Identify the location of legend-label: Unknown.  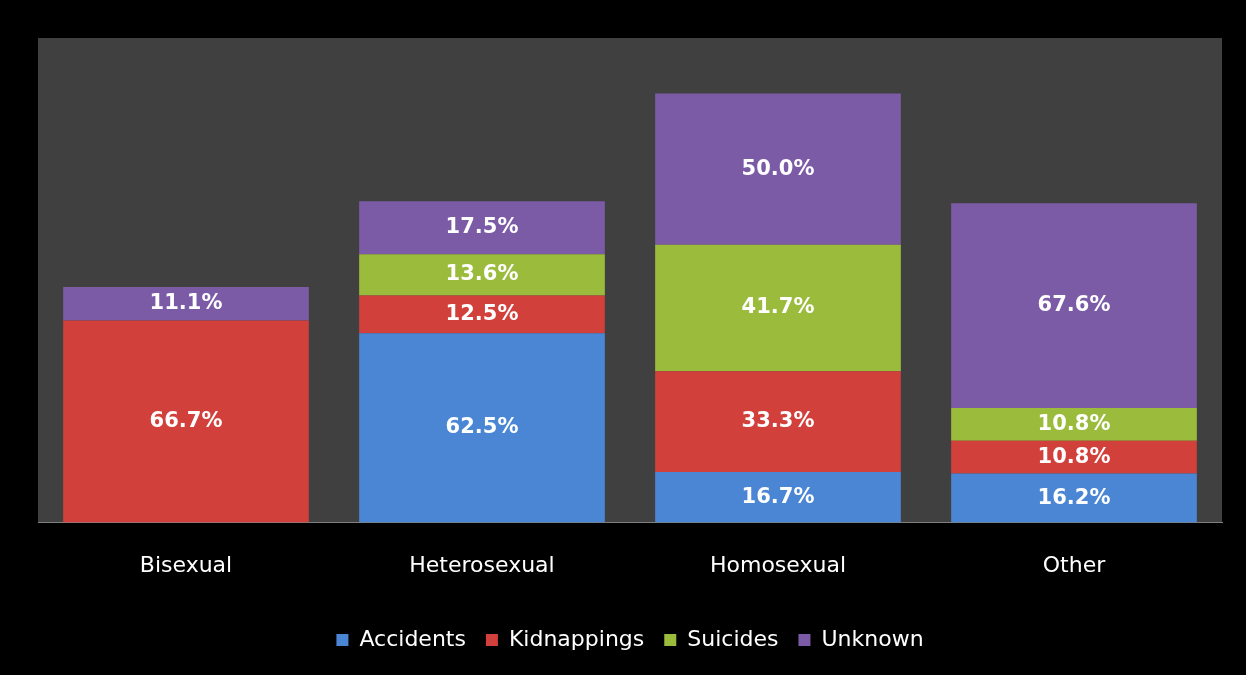
(872, 638).